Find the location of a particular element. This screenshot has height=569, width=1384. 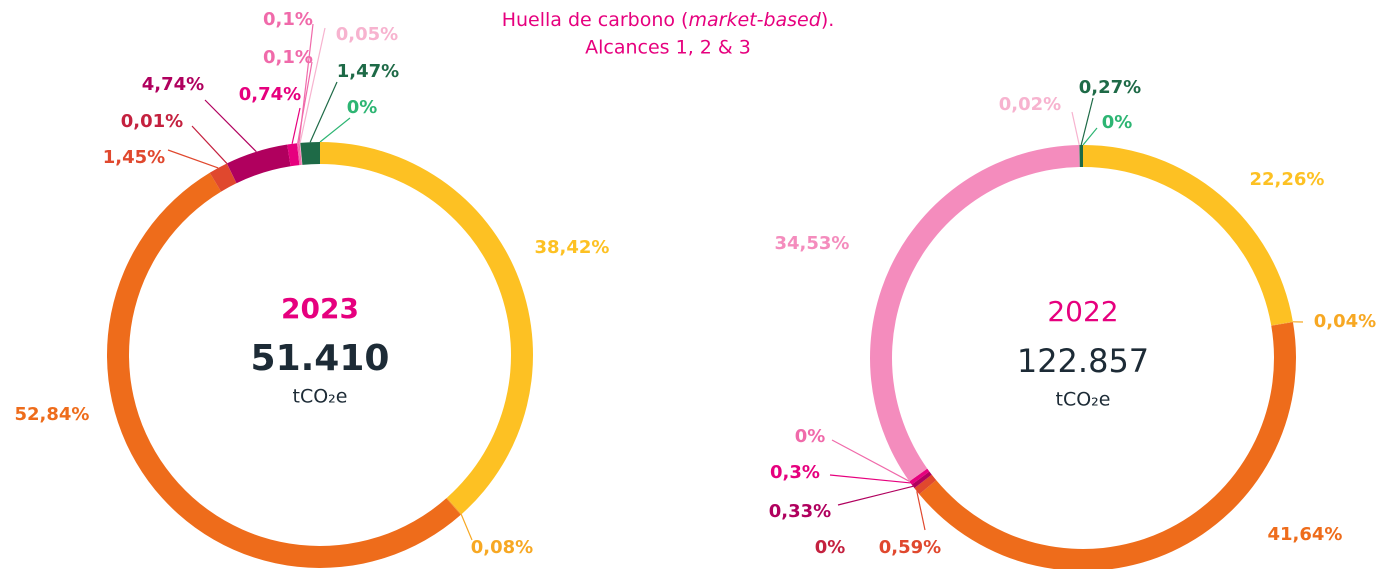

data-label: 0,59% is located at coordinates (910, 547).